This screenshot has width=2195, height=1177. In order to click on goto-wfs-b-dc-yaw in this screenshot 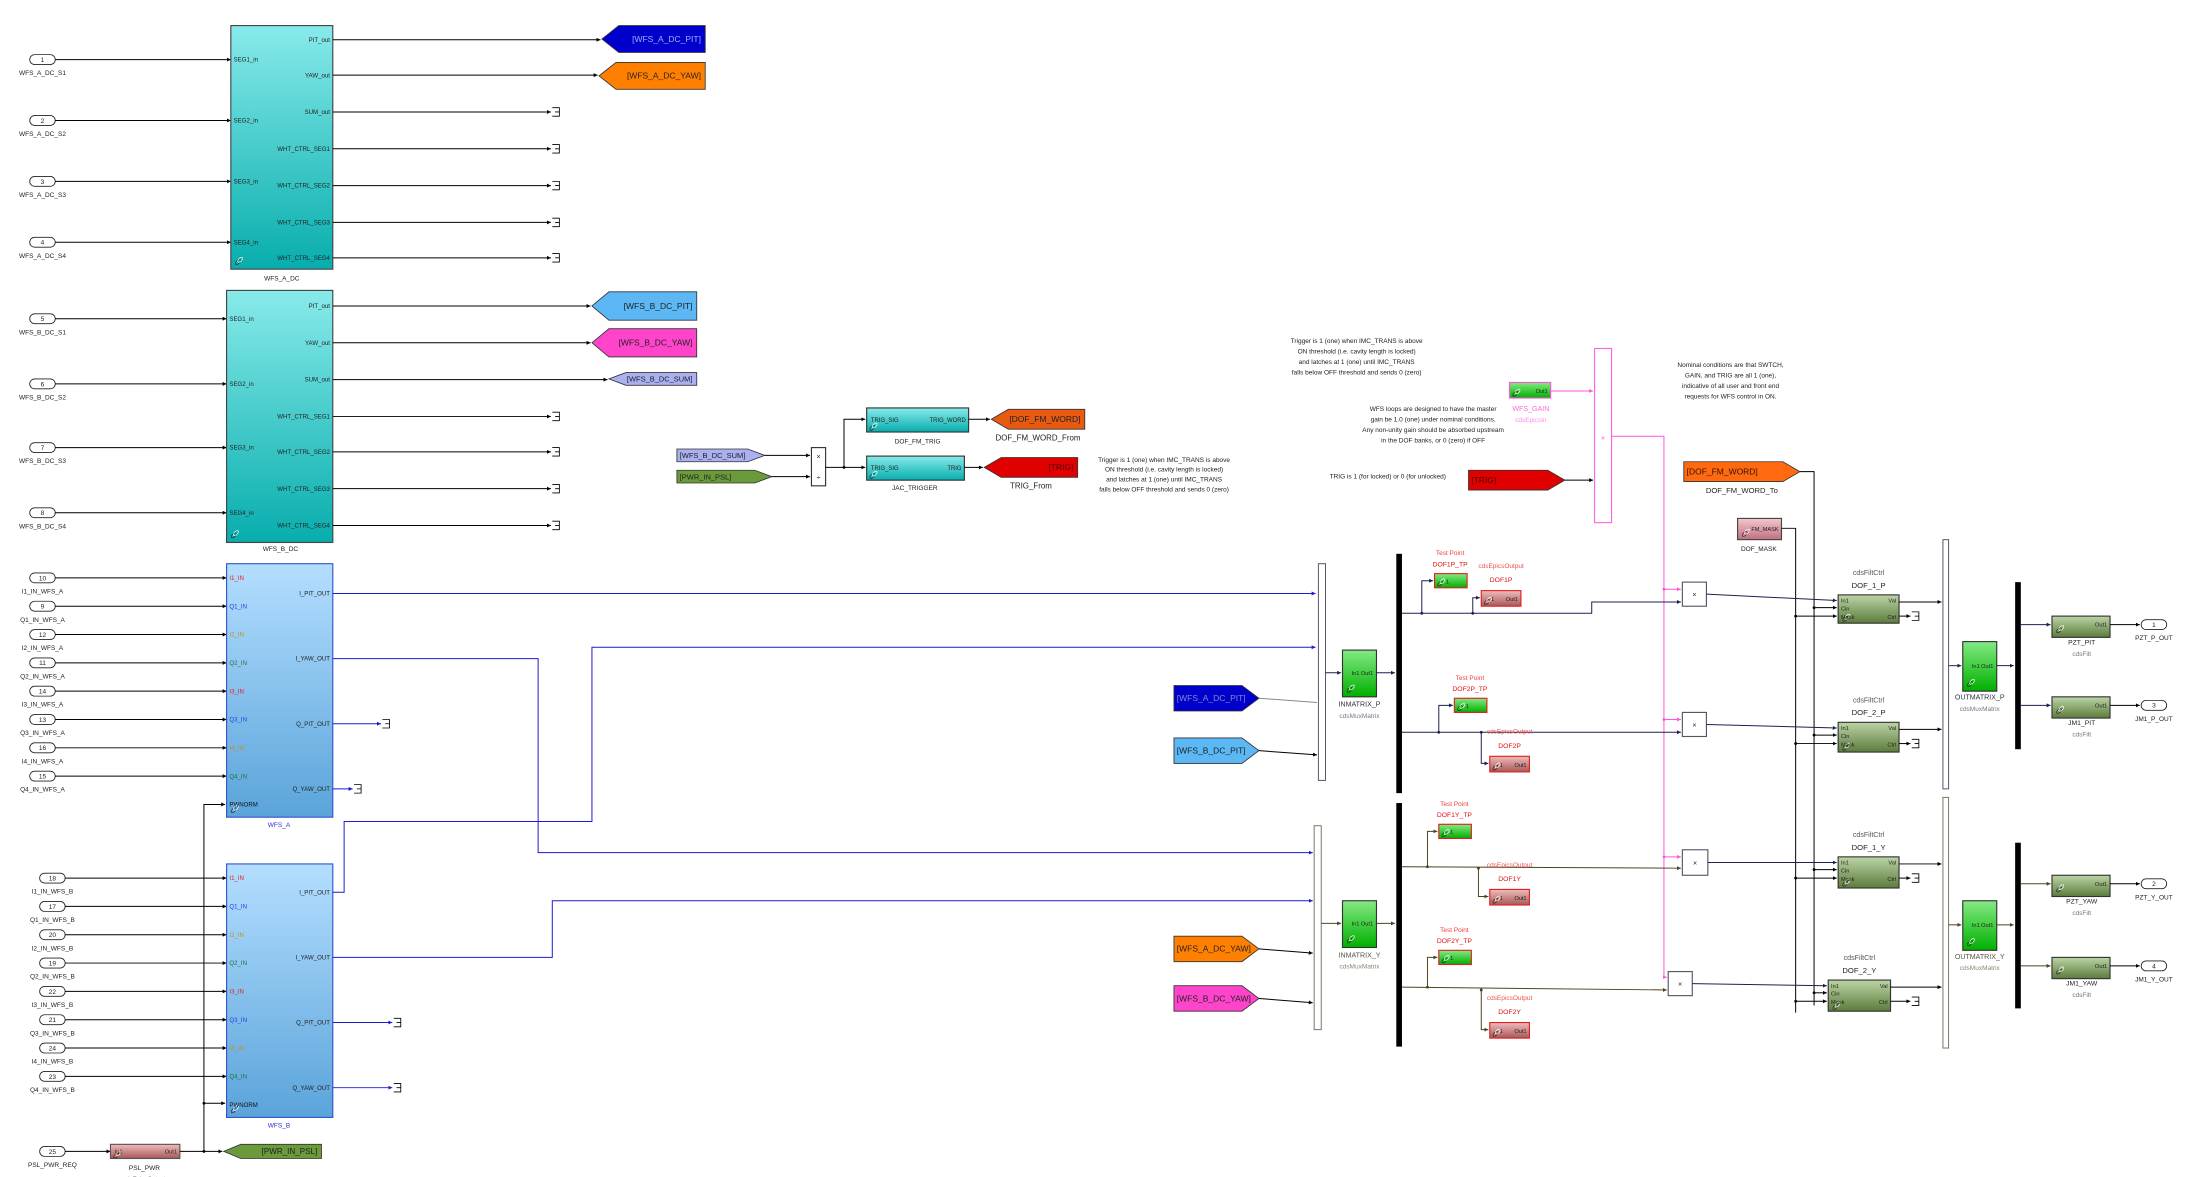, I will do `click(644, 343)`.